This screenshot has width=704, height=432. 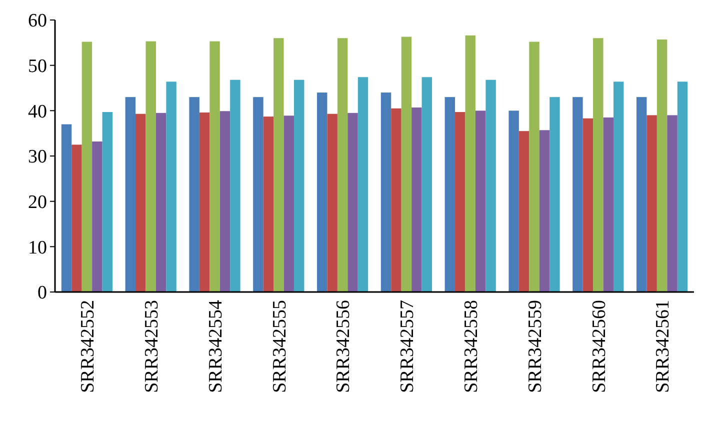 I want to click on x-tick-label: SRR342558, so click(x=471, y=346).